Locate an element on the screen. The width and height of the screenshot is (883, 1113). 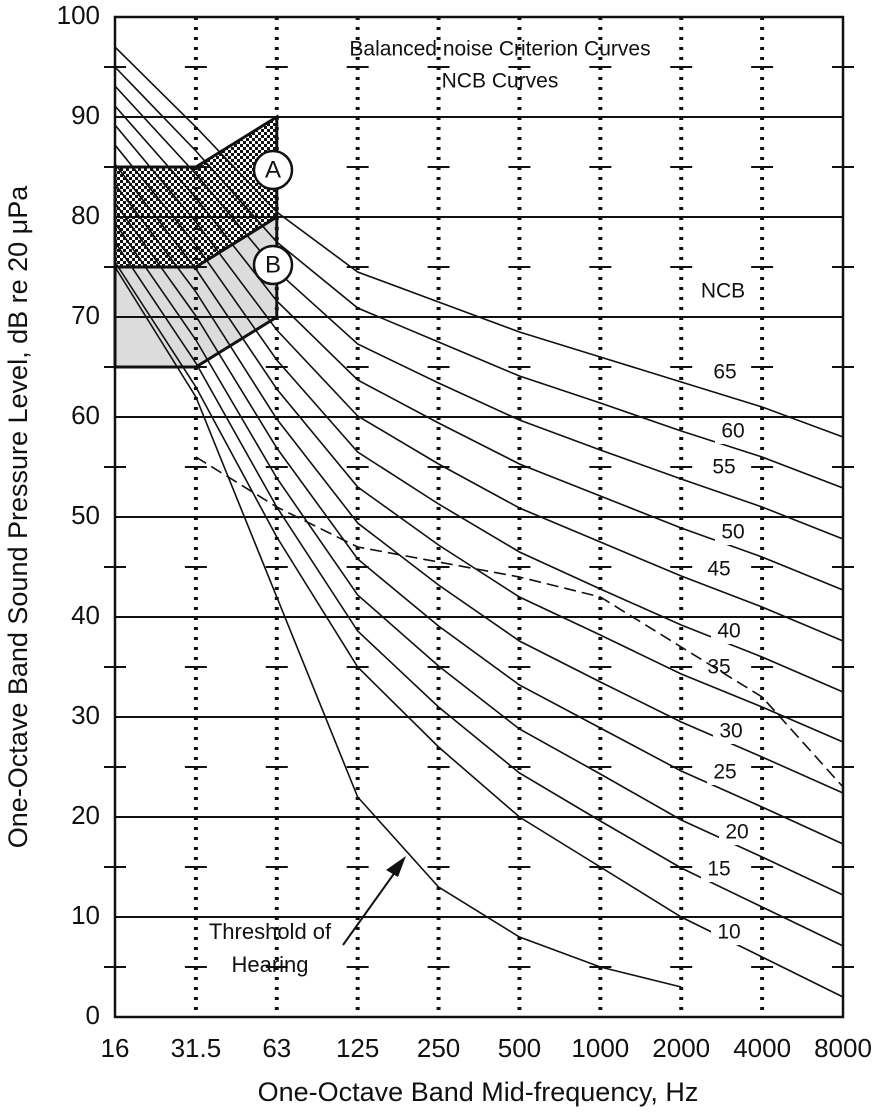
series-label: 30 is located at coordinates (730, 731).